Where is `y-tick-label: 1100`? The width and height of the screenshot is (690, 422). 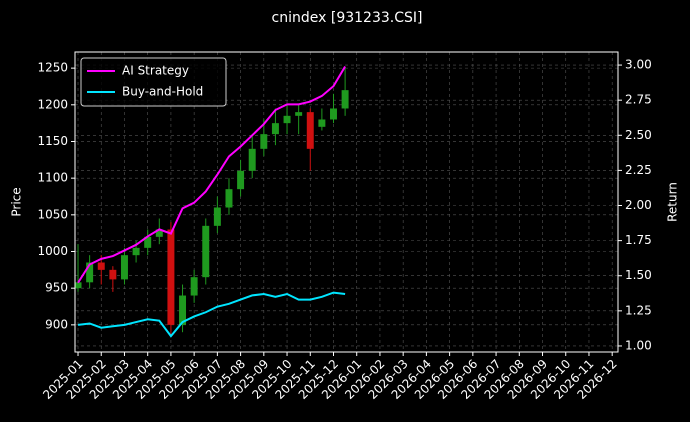
y-tick-label: 1100 is located at coordinates (52, 178).